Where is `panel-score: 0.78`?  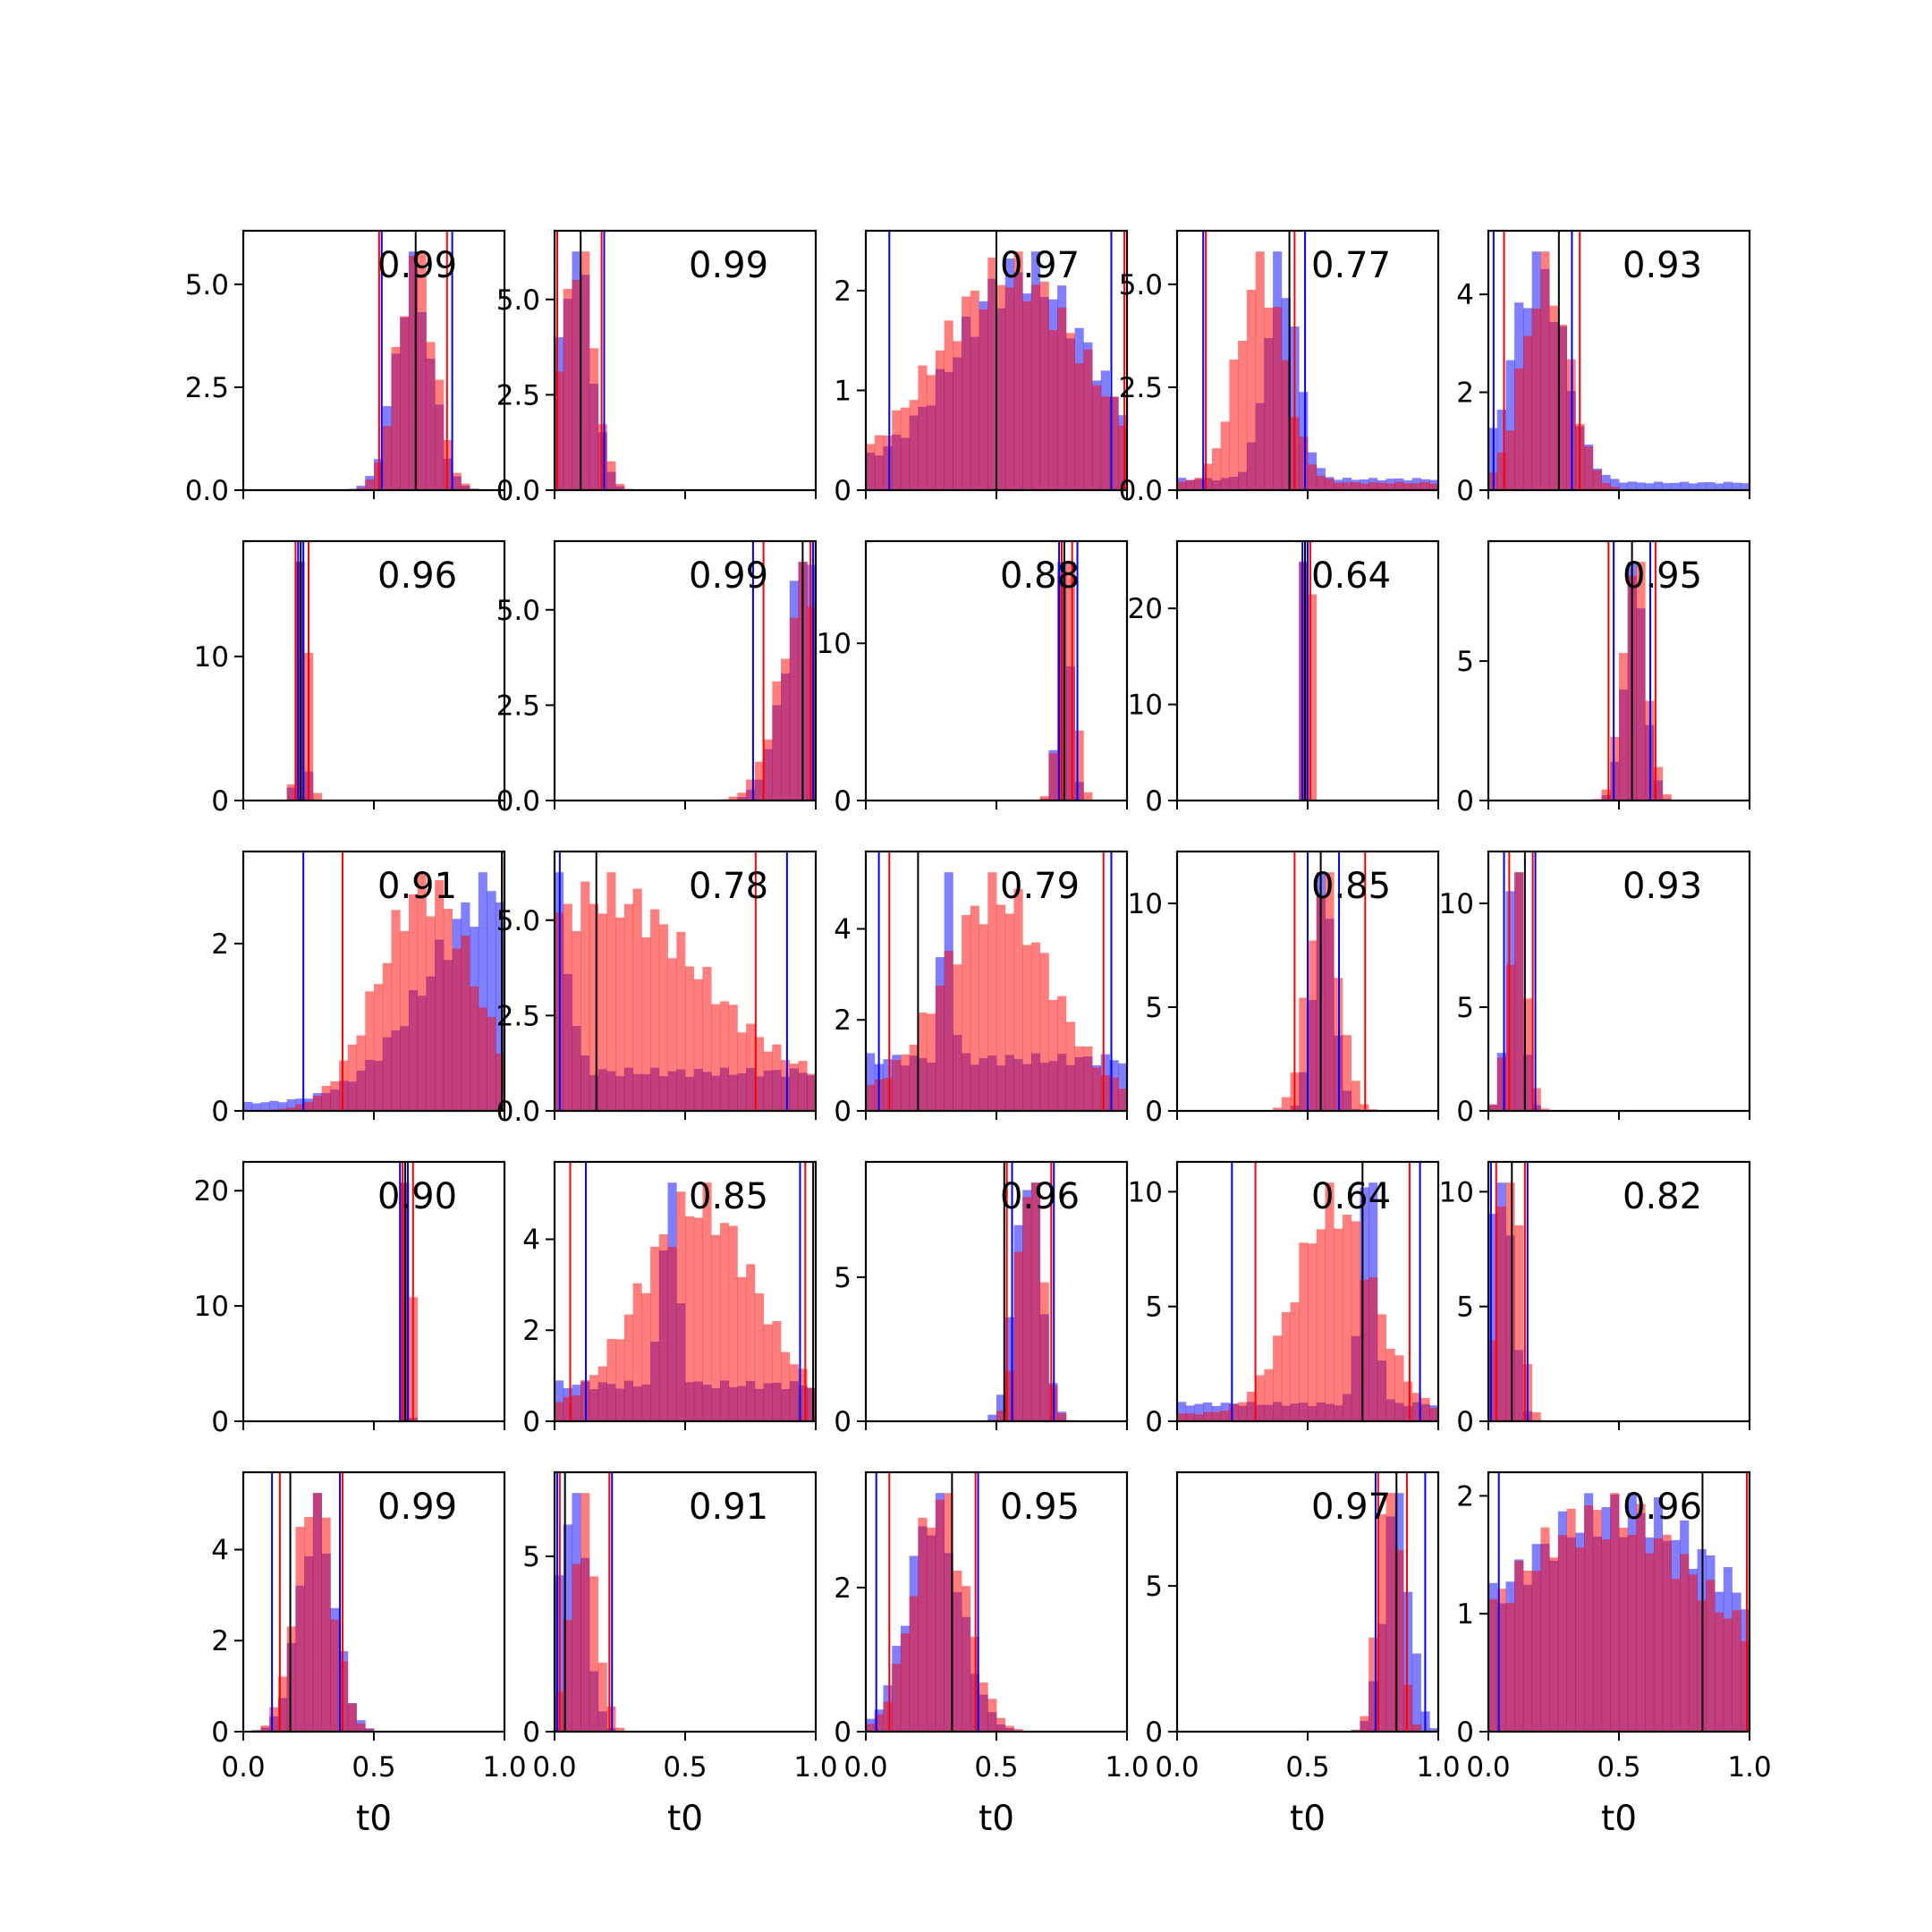 panel-score: 0.78 is located at coordinates (728, 886).